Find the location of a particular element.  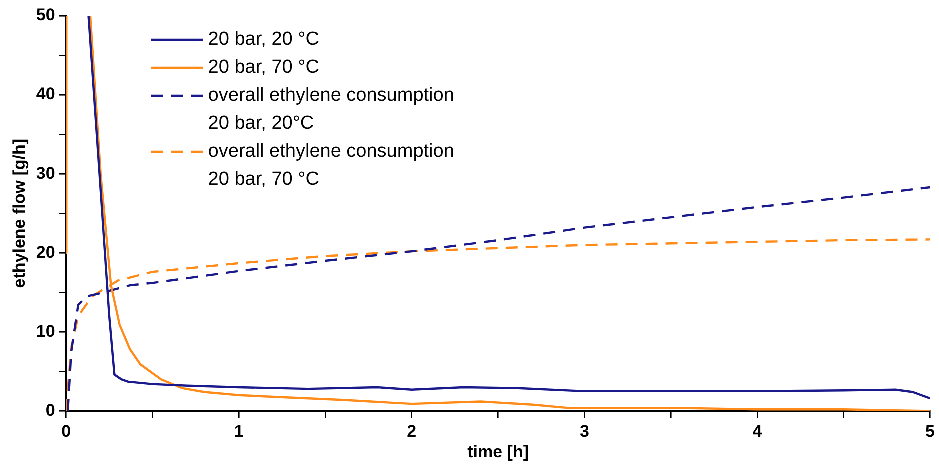

y-tick-label: 50 is located at coordinates (46, 15).